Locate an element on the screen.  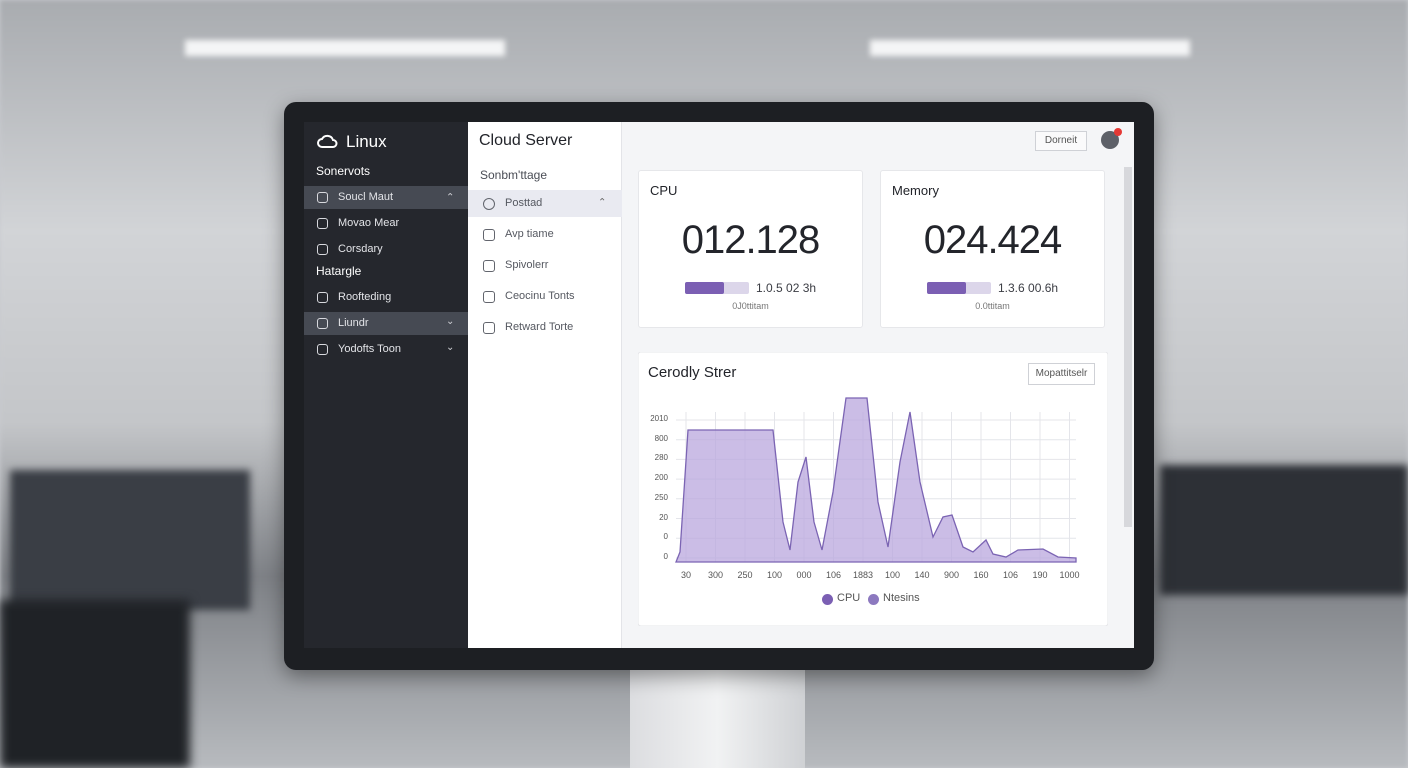
nav-item: Corsdary is located at coordinates (360, 249).